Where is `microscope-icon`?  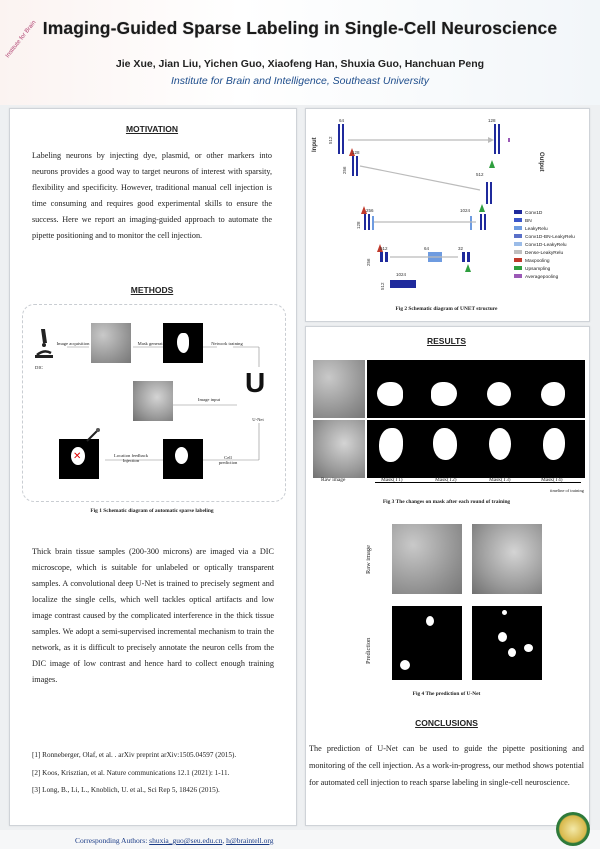
microscope-icon is located at coordinates (44, 345).